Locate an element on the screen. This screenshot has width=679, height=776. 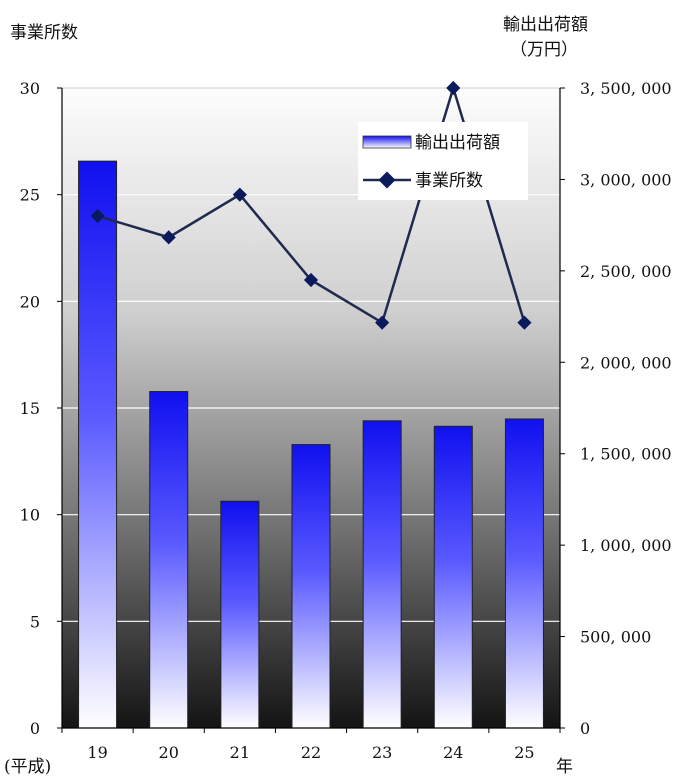
x-tick-label: 24 is located at coordinates (453, 752).